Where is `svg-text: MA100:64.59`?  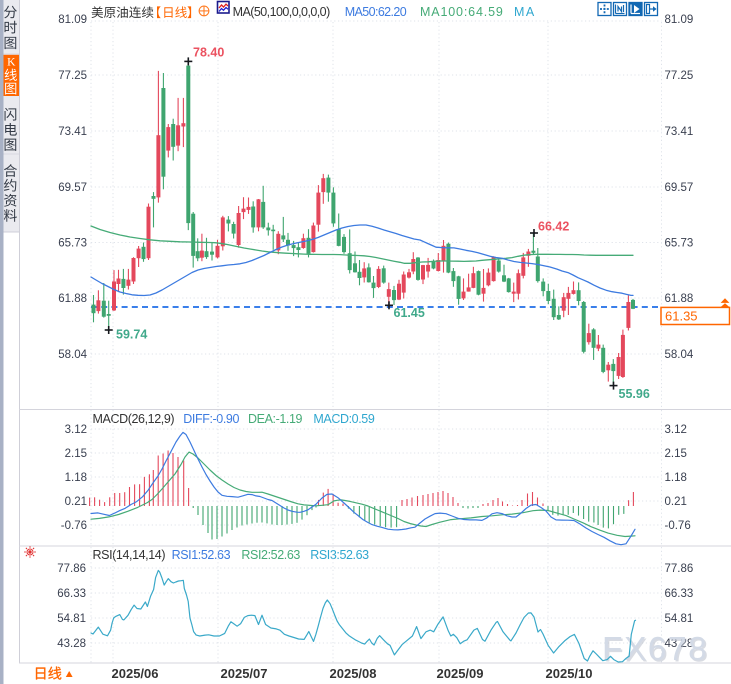
svg-text: MA100:64.59 is located at coordinates (462, 12).